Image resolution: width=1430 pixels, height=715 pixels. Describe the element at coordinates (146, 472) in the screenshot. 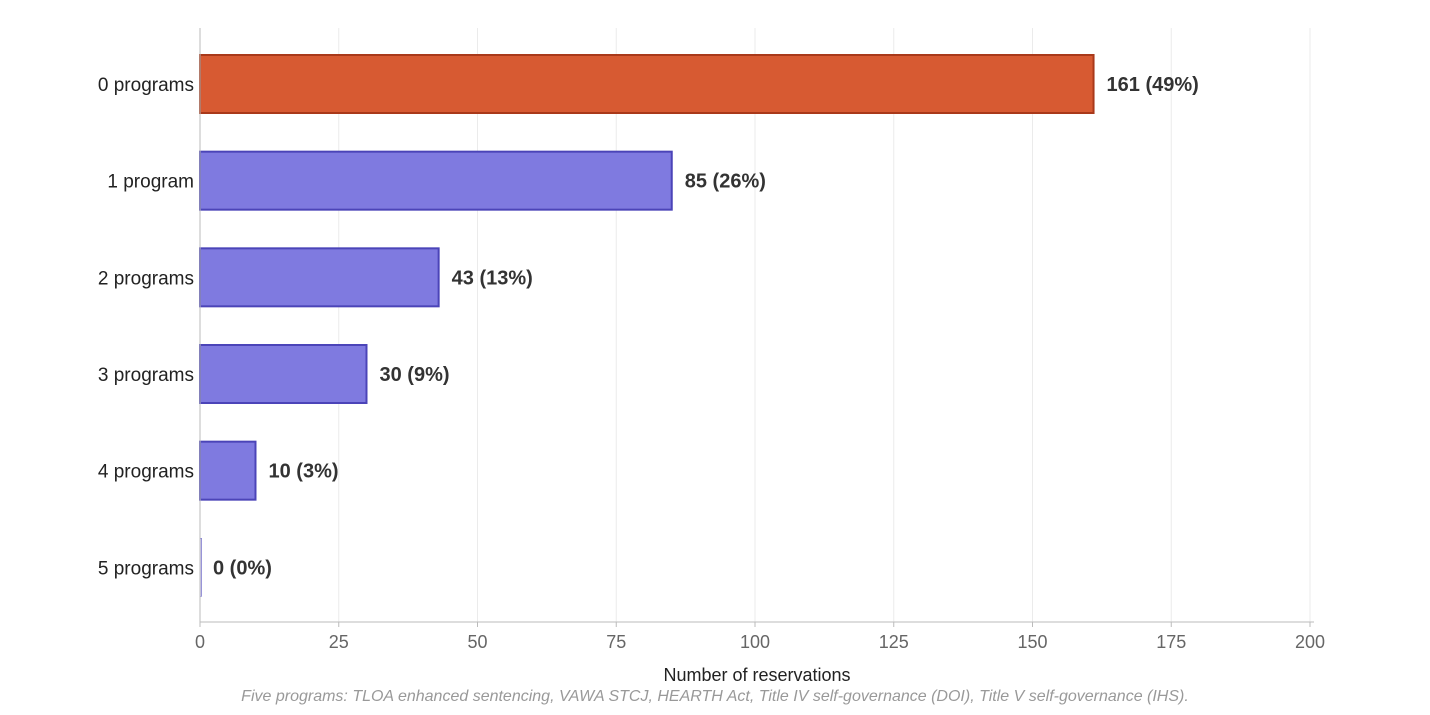

I see `category-label: 4 programs` at that location.